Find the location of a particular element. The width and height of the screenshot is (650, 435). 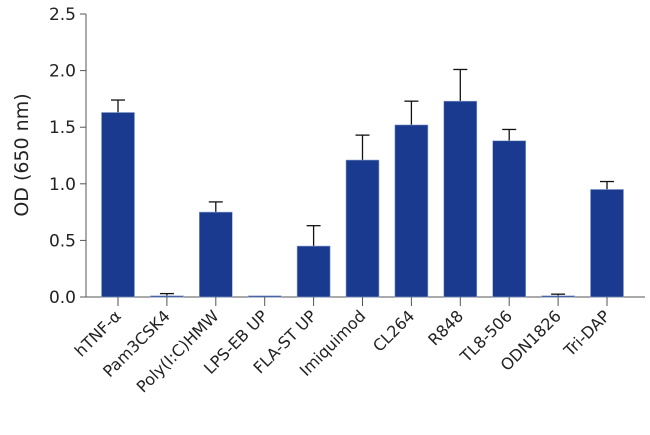

x-tick-label: CL264 is located at coordinates (393, 330).